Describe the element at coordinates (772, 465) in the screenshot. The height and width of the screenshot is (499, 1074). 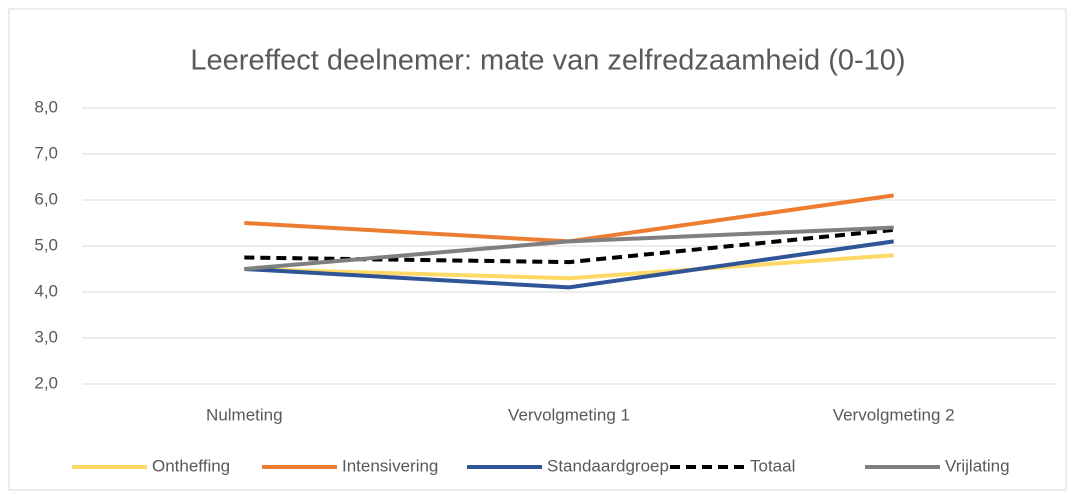
I see `legend-label: Totaal` at that location.